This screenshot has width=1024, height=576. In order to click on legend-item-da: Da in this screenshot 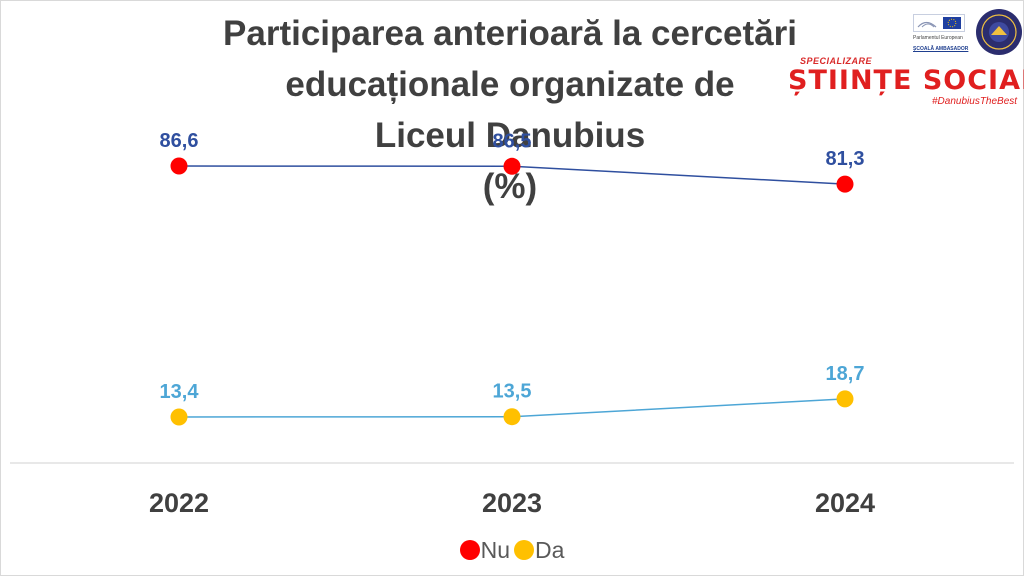, I will do `click(539, 550)`.